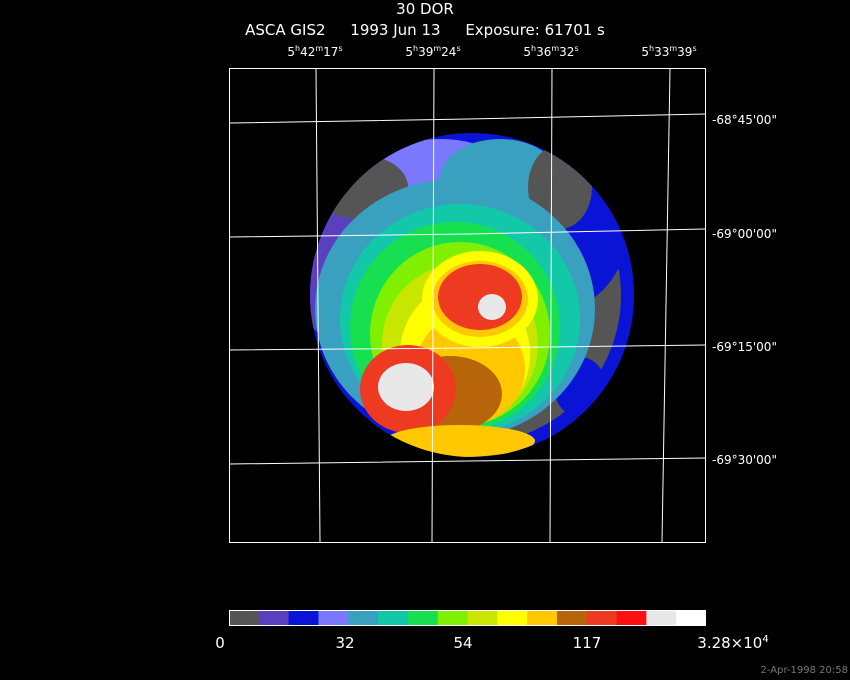 The width and height of the screenshot is (850, 680). Describe the element at coordinates (425, 9) in the screenshot. I see `image-title: 30 DOR` at that location.